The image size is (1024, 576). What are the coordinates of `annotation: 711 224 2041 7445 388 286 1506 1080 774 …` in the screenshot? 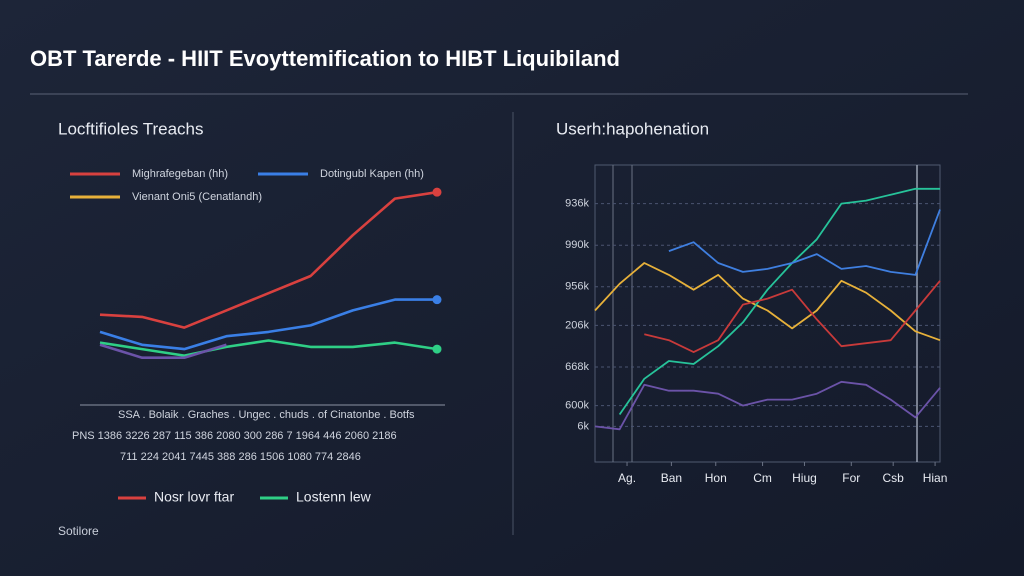 It's located at (240, 457).